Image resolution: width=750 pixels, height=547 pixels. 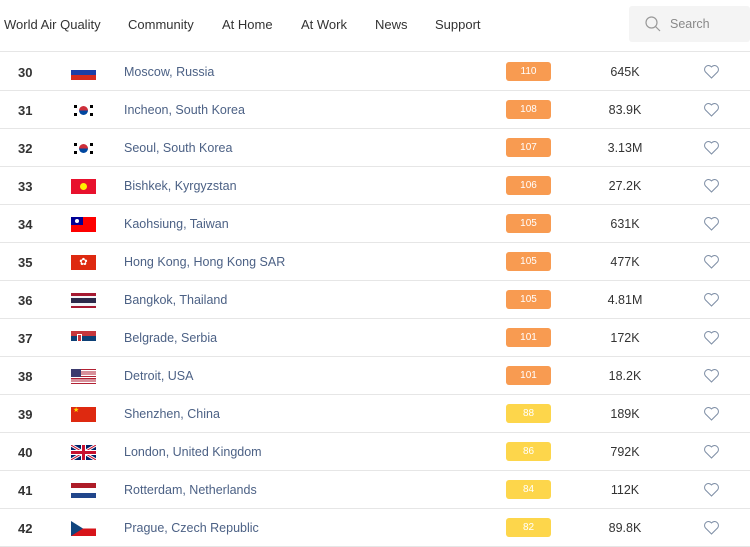 I want to click on nav-world-air-quality: World Air Quality, so click(x=52, y=24).